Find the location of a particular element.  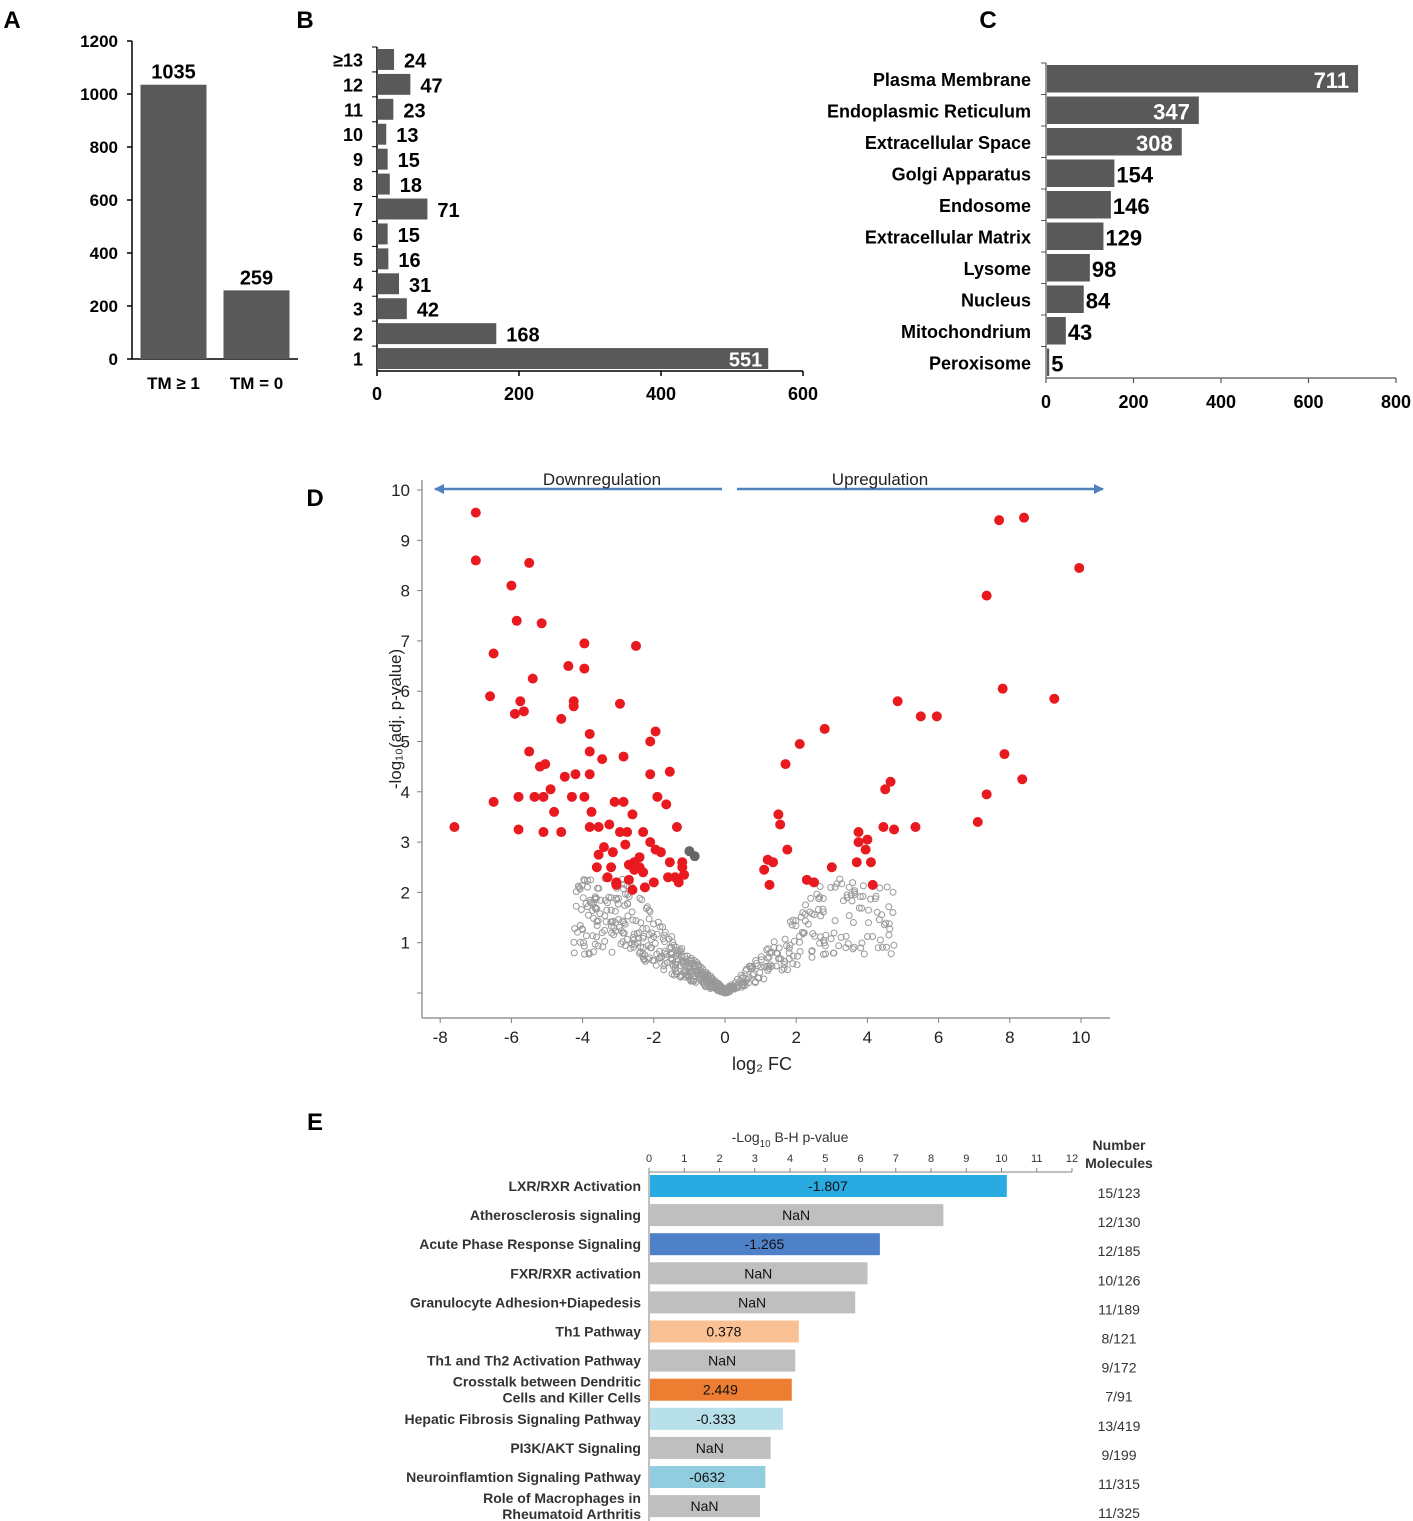

pathway-zscore-label: -0.333 is located at coordinates (716, 1419).